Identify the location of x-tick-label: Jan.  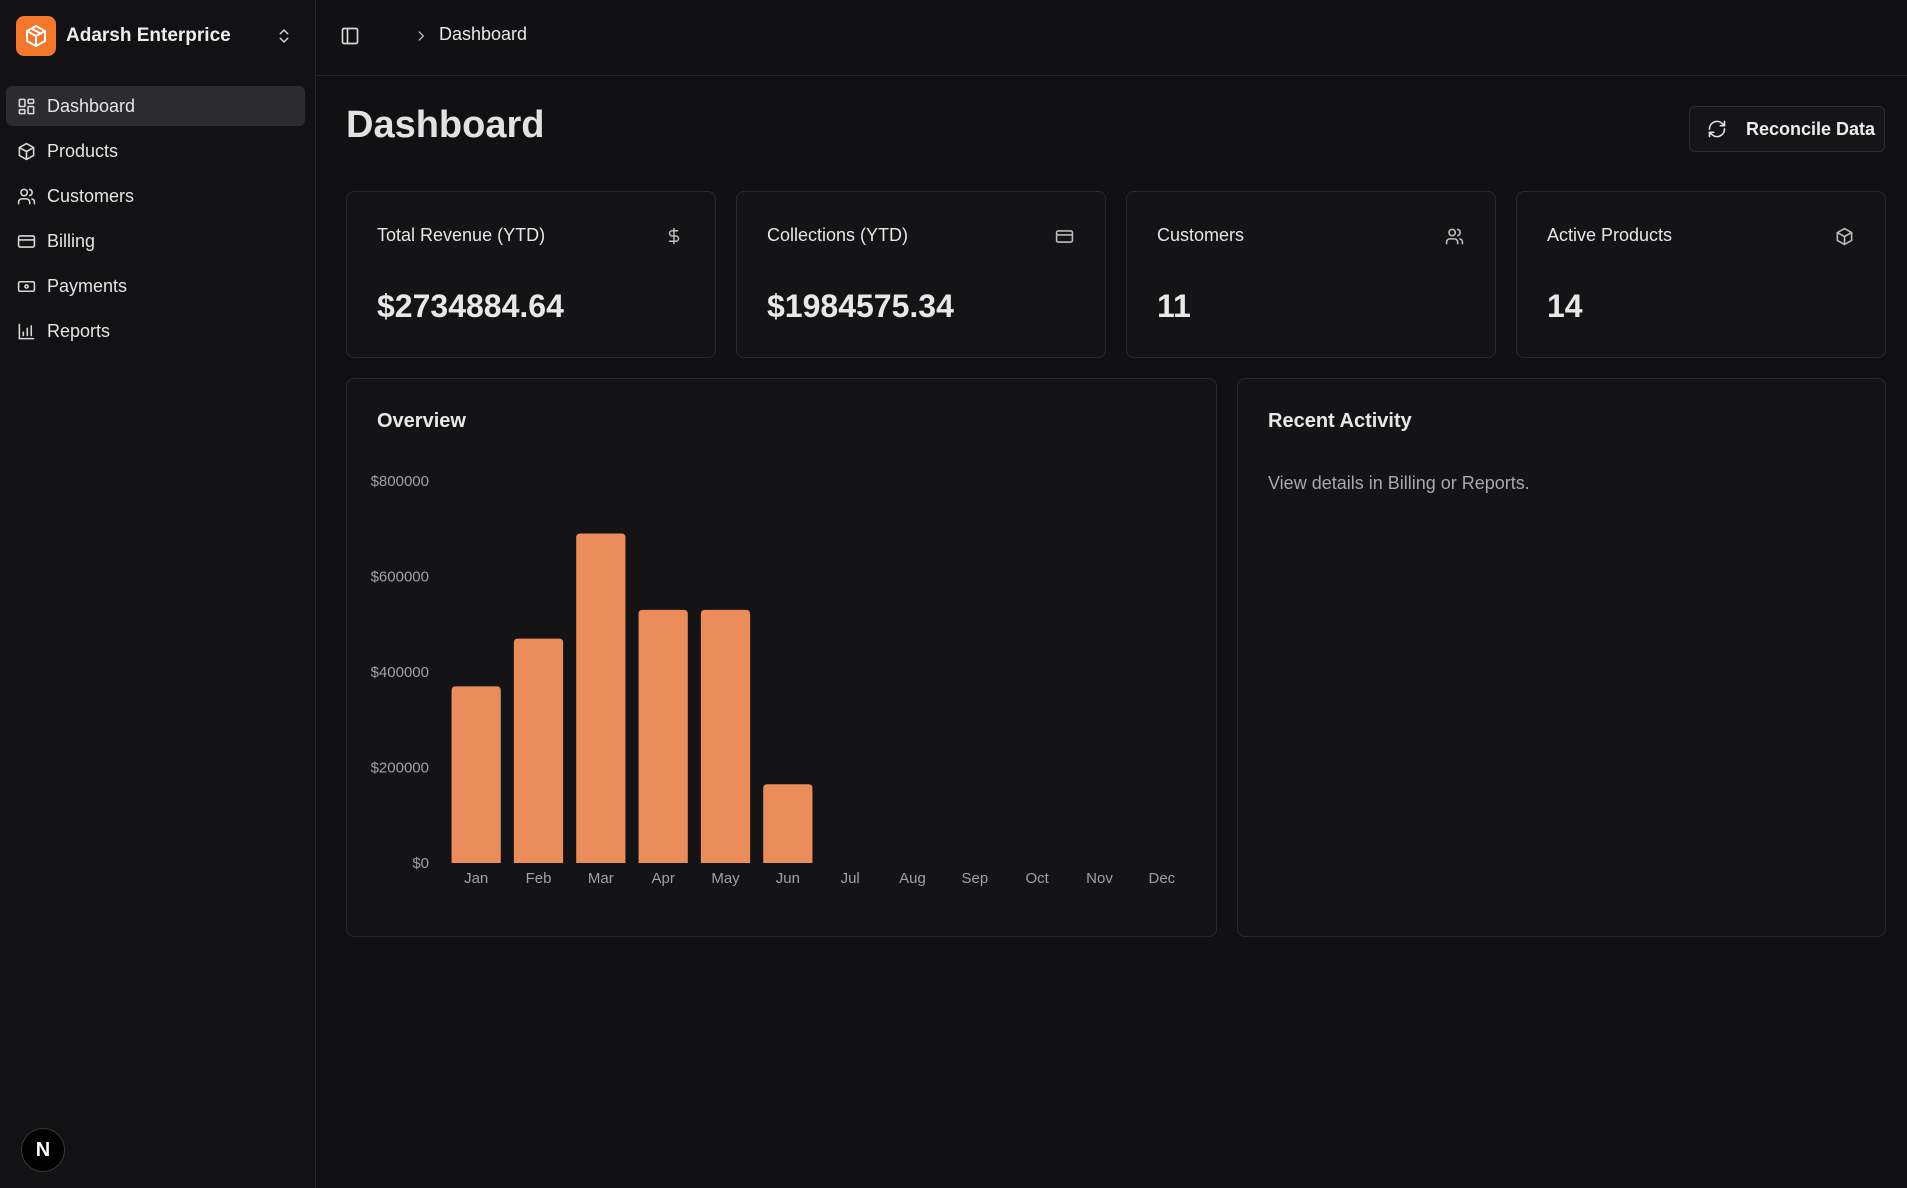
(476, 878).